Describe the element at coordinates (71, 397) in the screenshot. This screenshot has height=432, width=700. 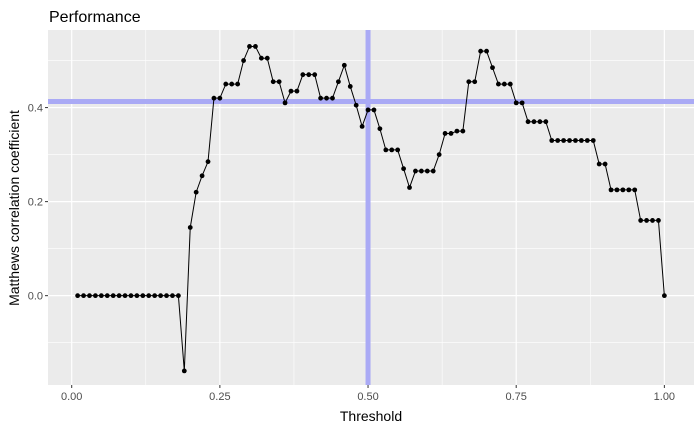
I see `x-tick-label: 0.00` at that location.